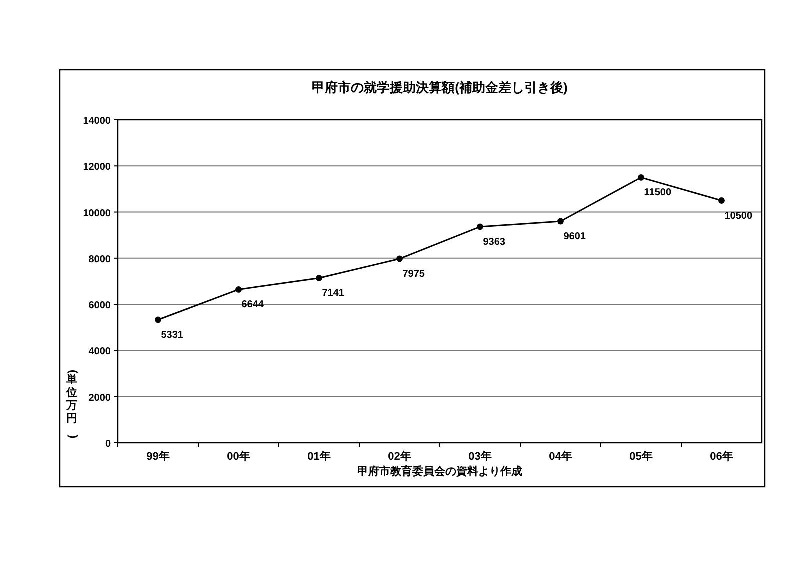 The width and height of the screenshot is (800, 565). I want to click on data-label: 5331, so click(172, 336).